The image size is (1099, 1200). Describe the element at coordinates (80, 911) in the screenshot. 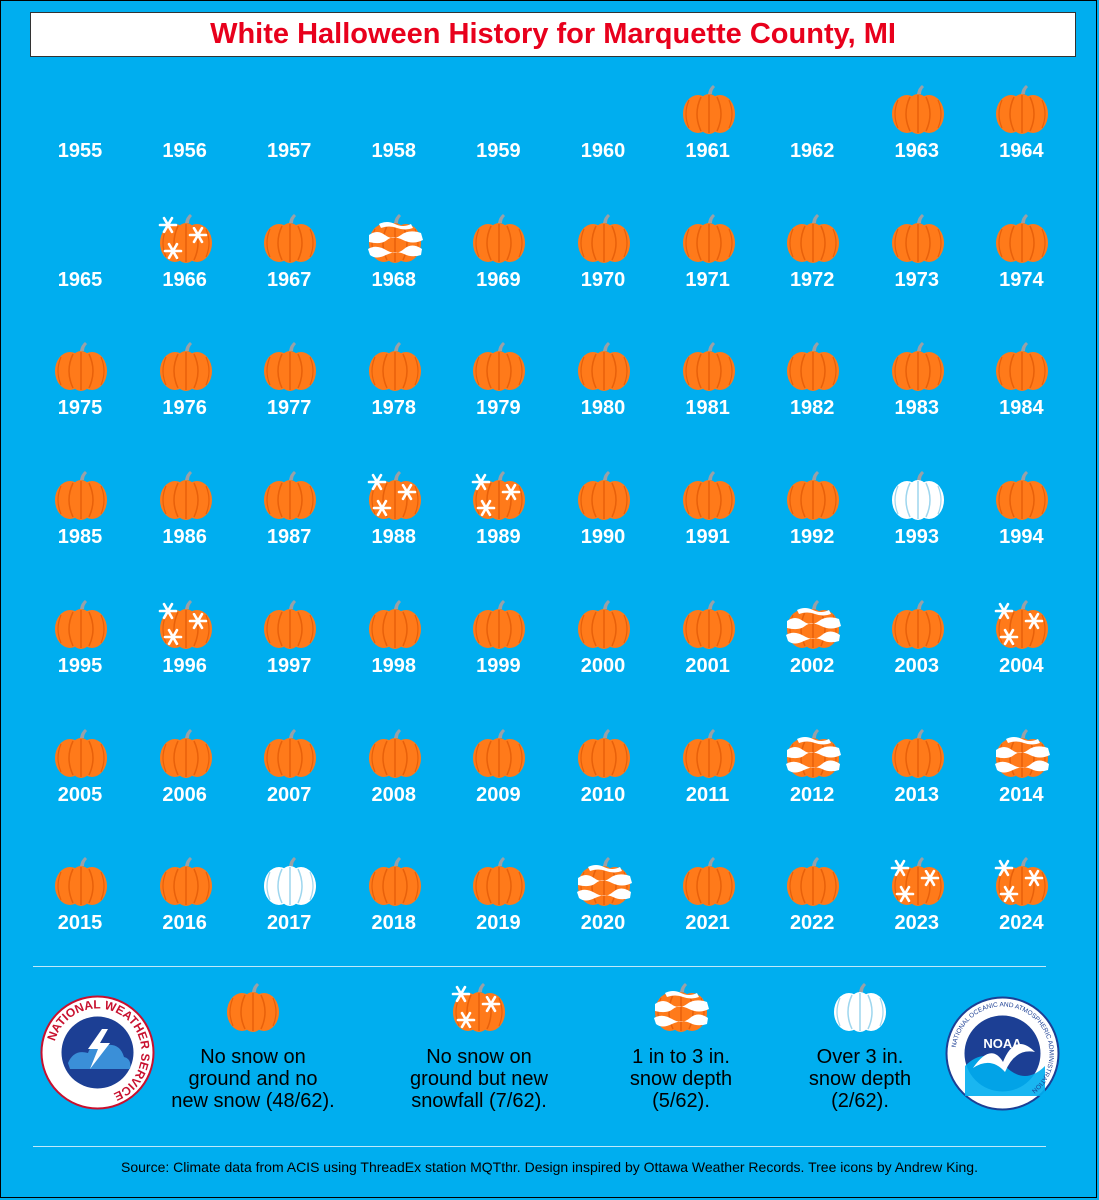

I see `year-cell: 2015` at that location.